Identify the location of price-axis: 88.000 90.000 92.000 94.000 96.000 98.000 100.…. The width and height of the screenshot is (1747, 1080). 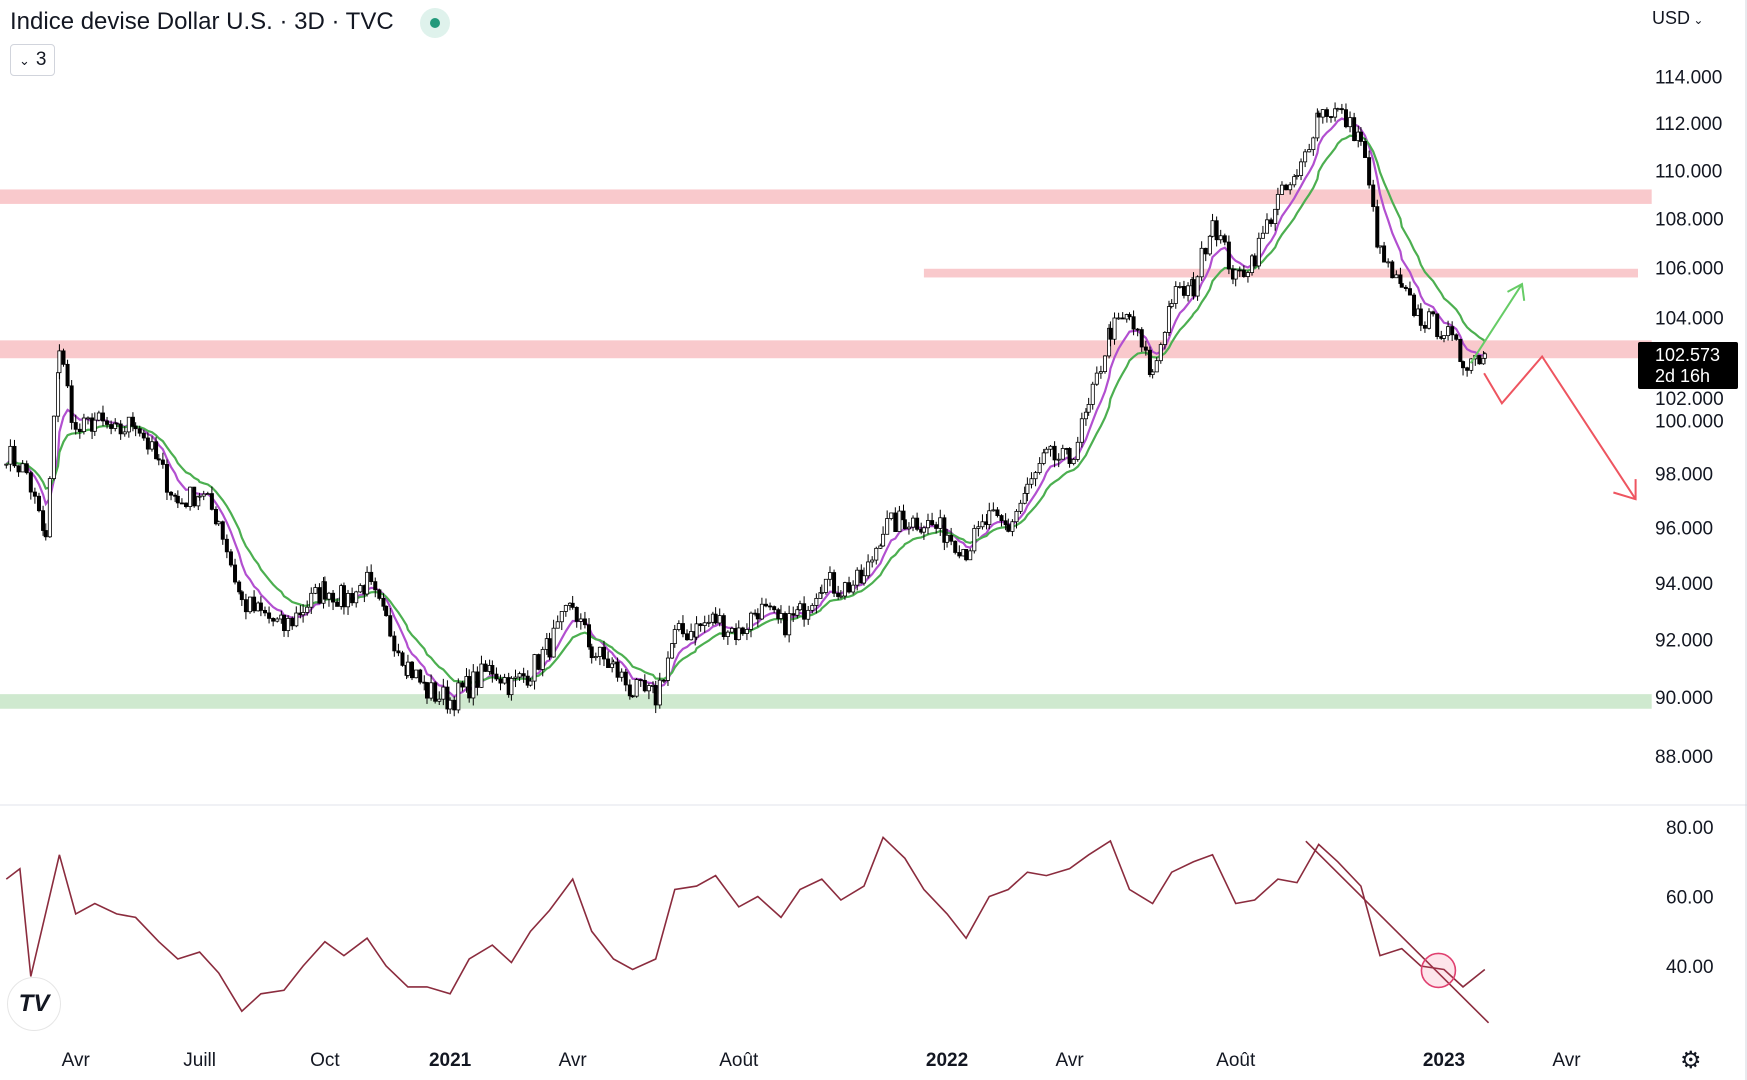
(1689, 418).